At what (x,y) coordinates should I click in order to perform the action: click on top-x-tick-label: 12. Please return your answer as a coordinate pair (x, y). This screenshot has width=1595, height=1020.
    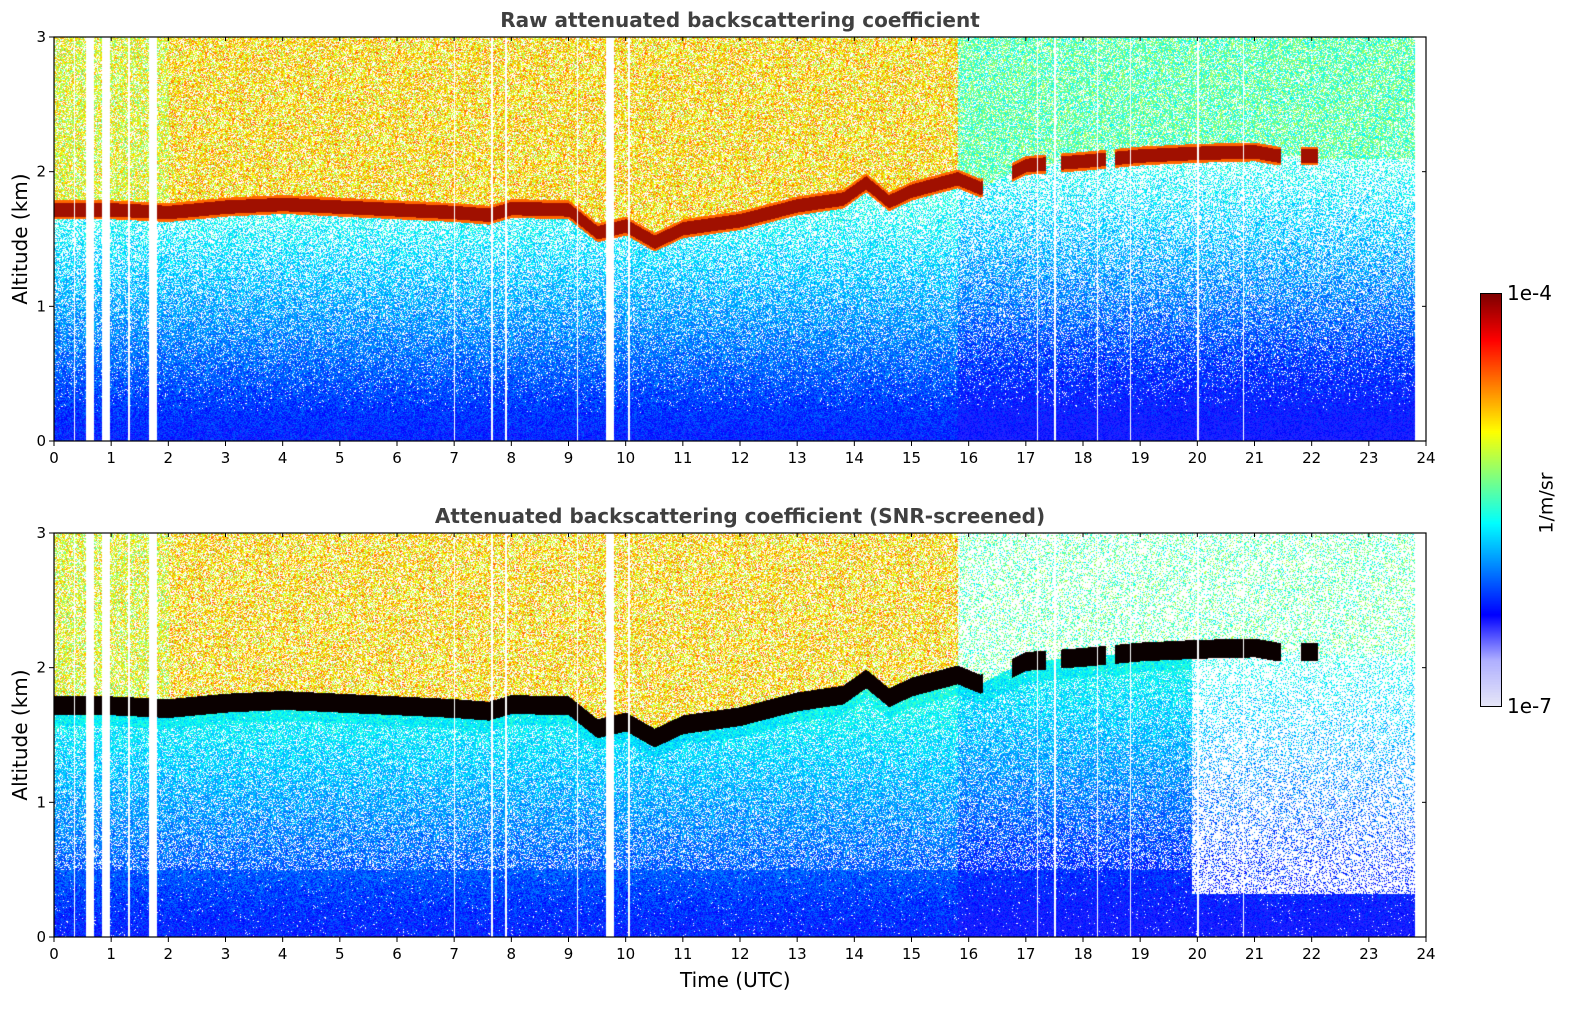
    Looking at the image, I should click on (739, 458).